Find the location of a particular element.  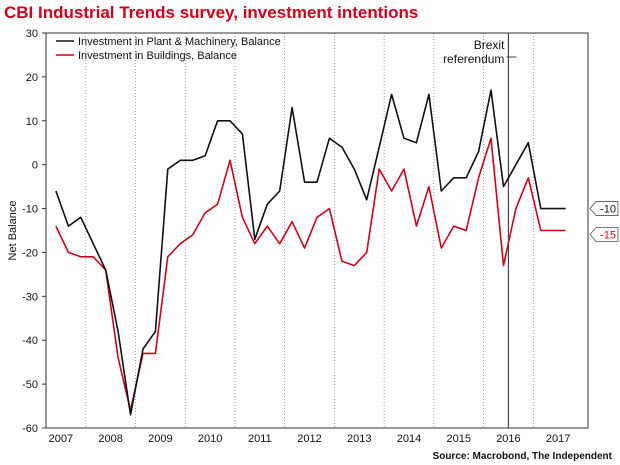

x-tick-label: 2011 is located at coordinates (260, 439).